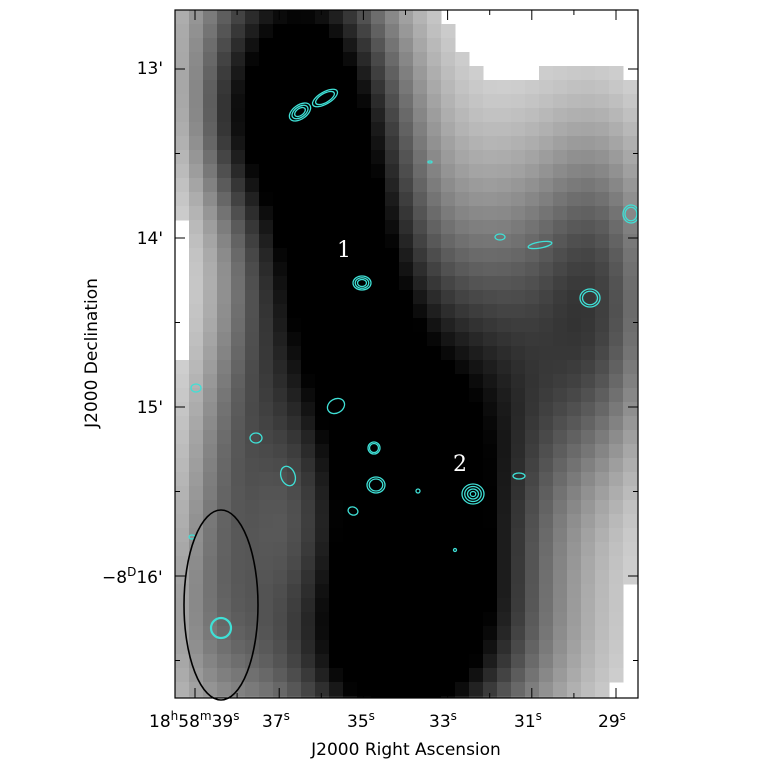 The height and width of the screenshot is (767, 774). Describe the element at coordinates (443, 720) in the screenshot. I see `x-tick-label: 33s` at that location.